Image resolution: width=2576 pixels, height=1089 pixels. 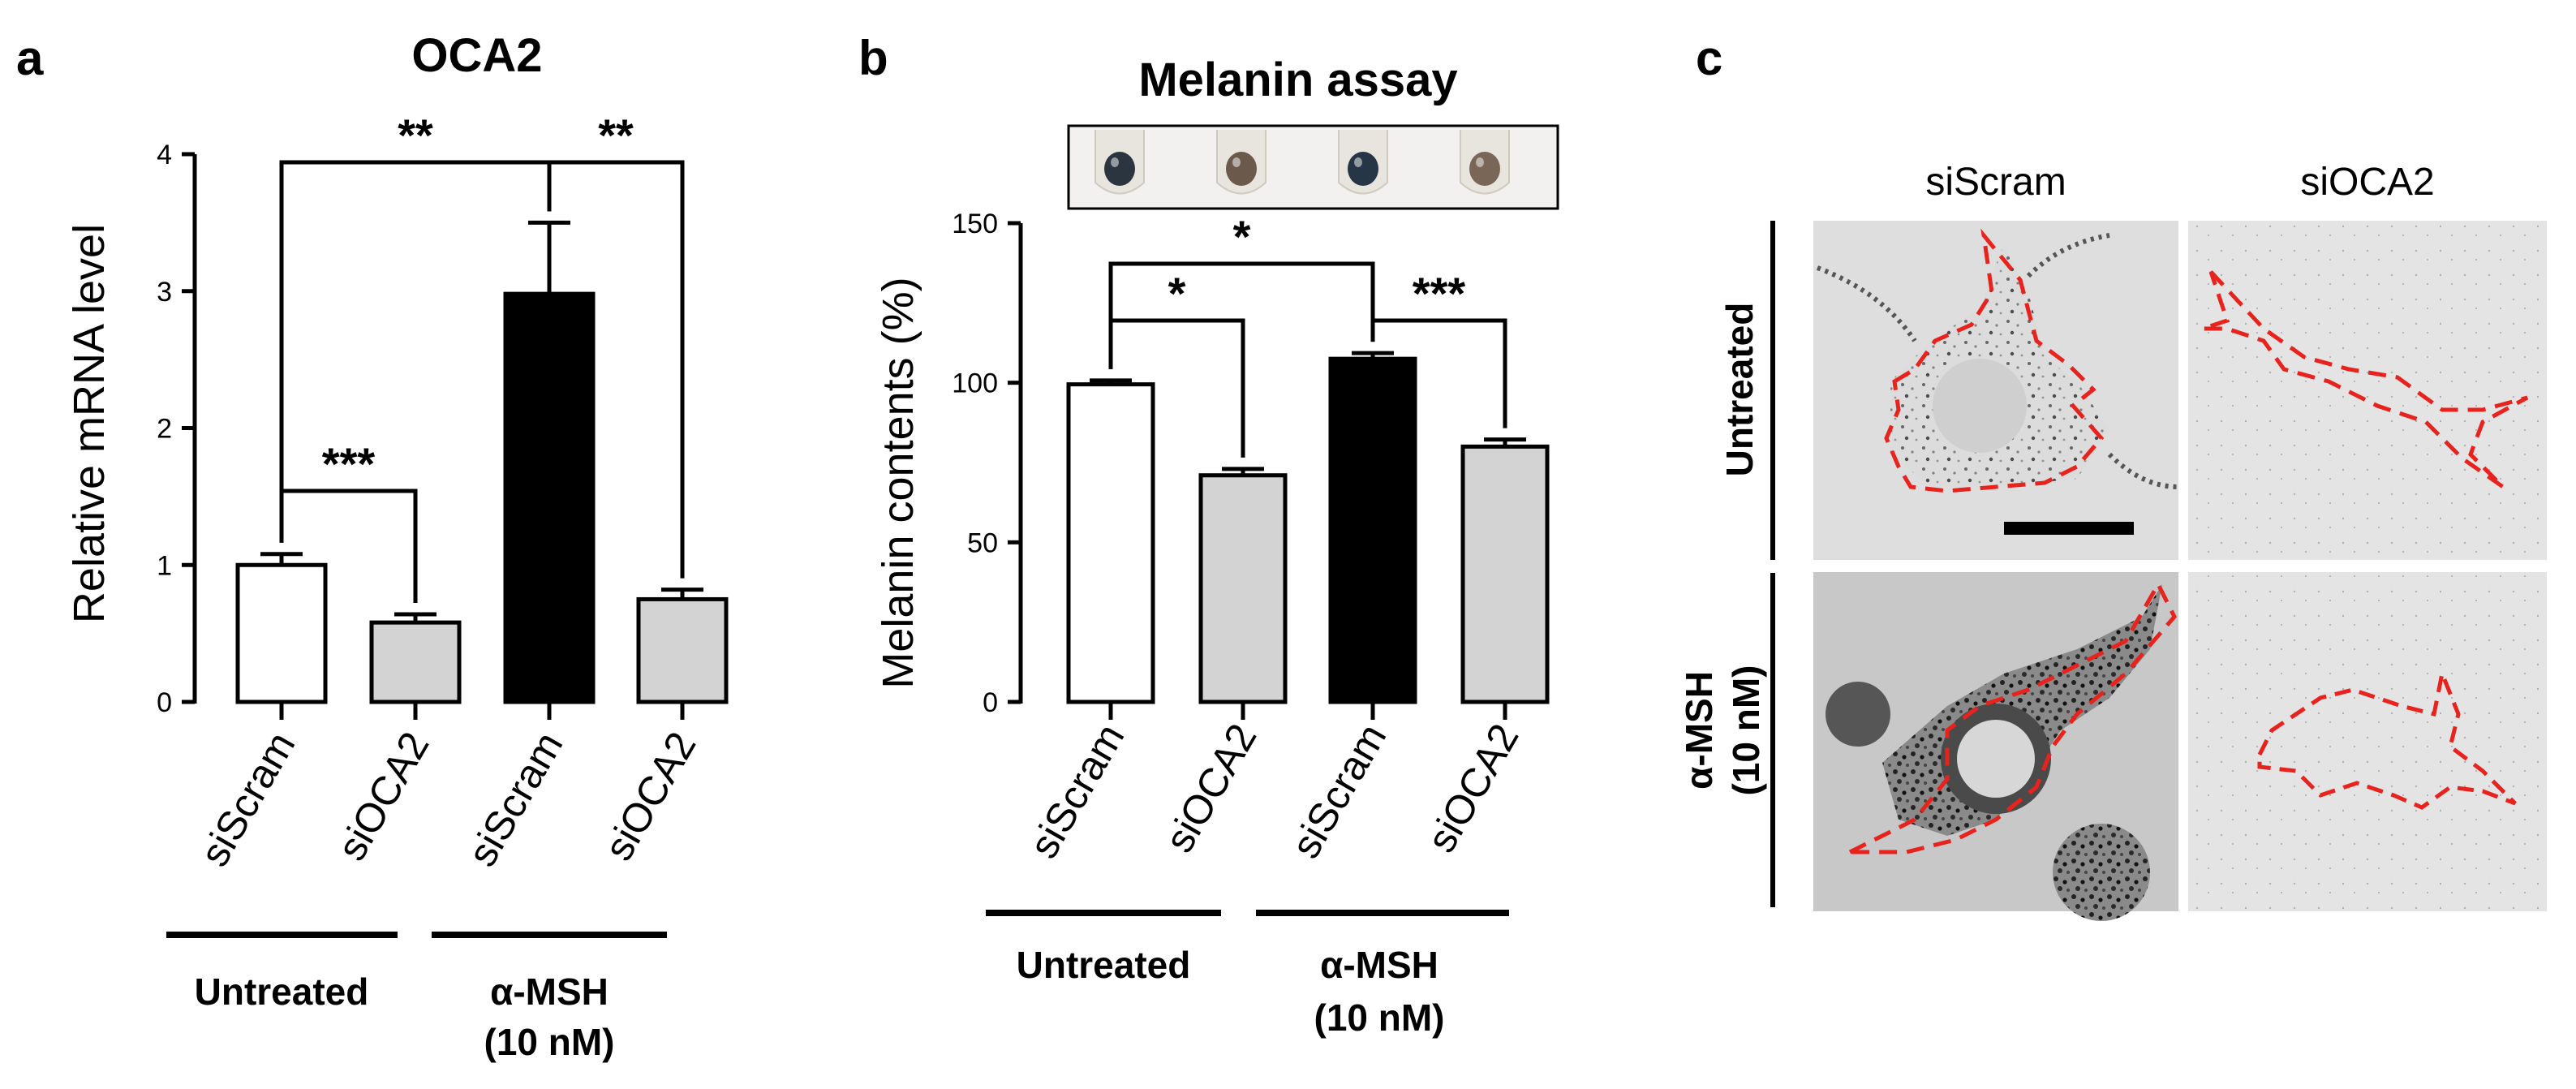 What do you see at coordinates (1439, 293) in the screenshot?
I see `chart-b-sig-label: ***` at bounding box center [1439, 293].